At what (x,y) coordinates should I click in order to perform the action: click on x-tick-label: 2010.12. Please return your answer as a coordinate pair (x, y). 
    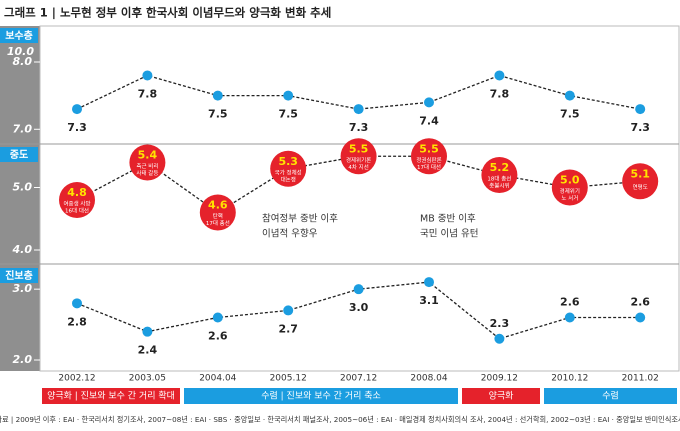
    Looking at the image, I should click on (569, 379).